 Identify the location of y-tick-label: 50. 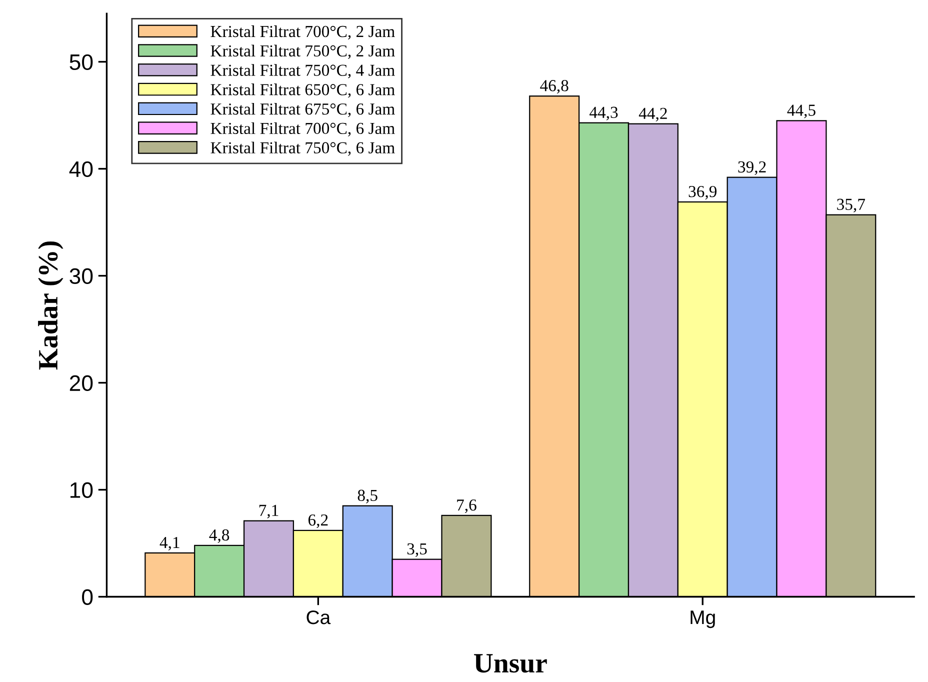
(81, 62).